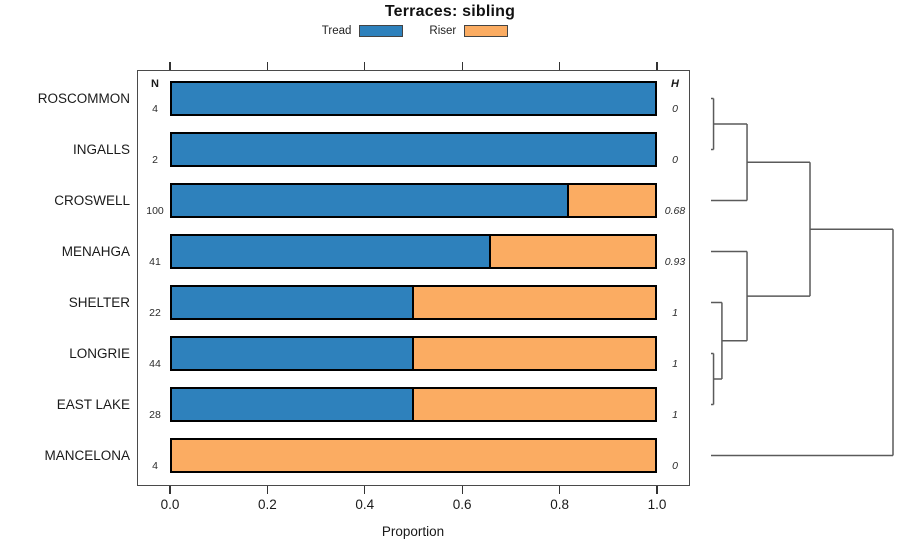 This screenshot has width=900, height=560. I want to click on axis-tick-label: 1.0, so click(657, 504).